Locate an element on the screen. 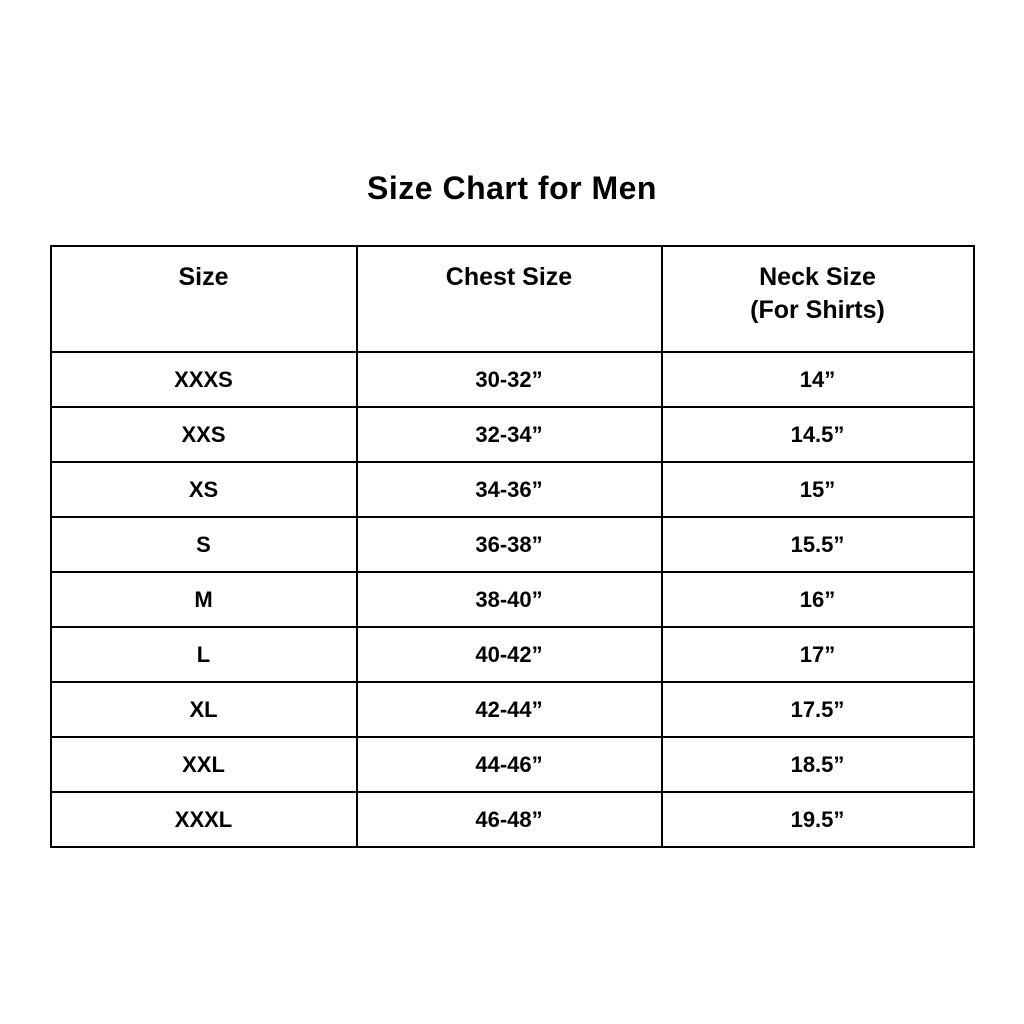  cell-chest: 30-32” is located at coordinates (509, 379).